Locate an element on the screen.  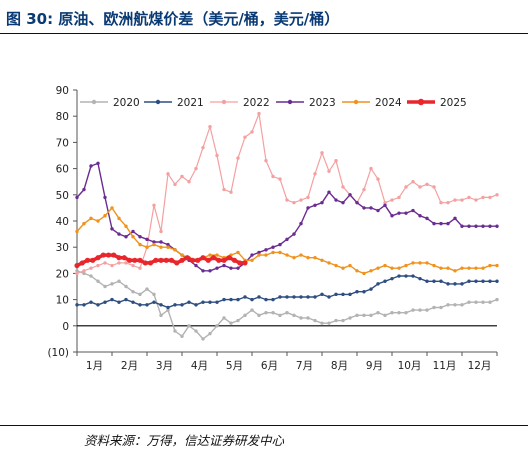
x-tick-label: 10月 is located at coordinates (410, 366).